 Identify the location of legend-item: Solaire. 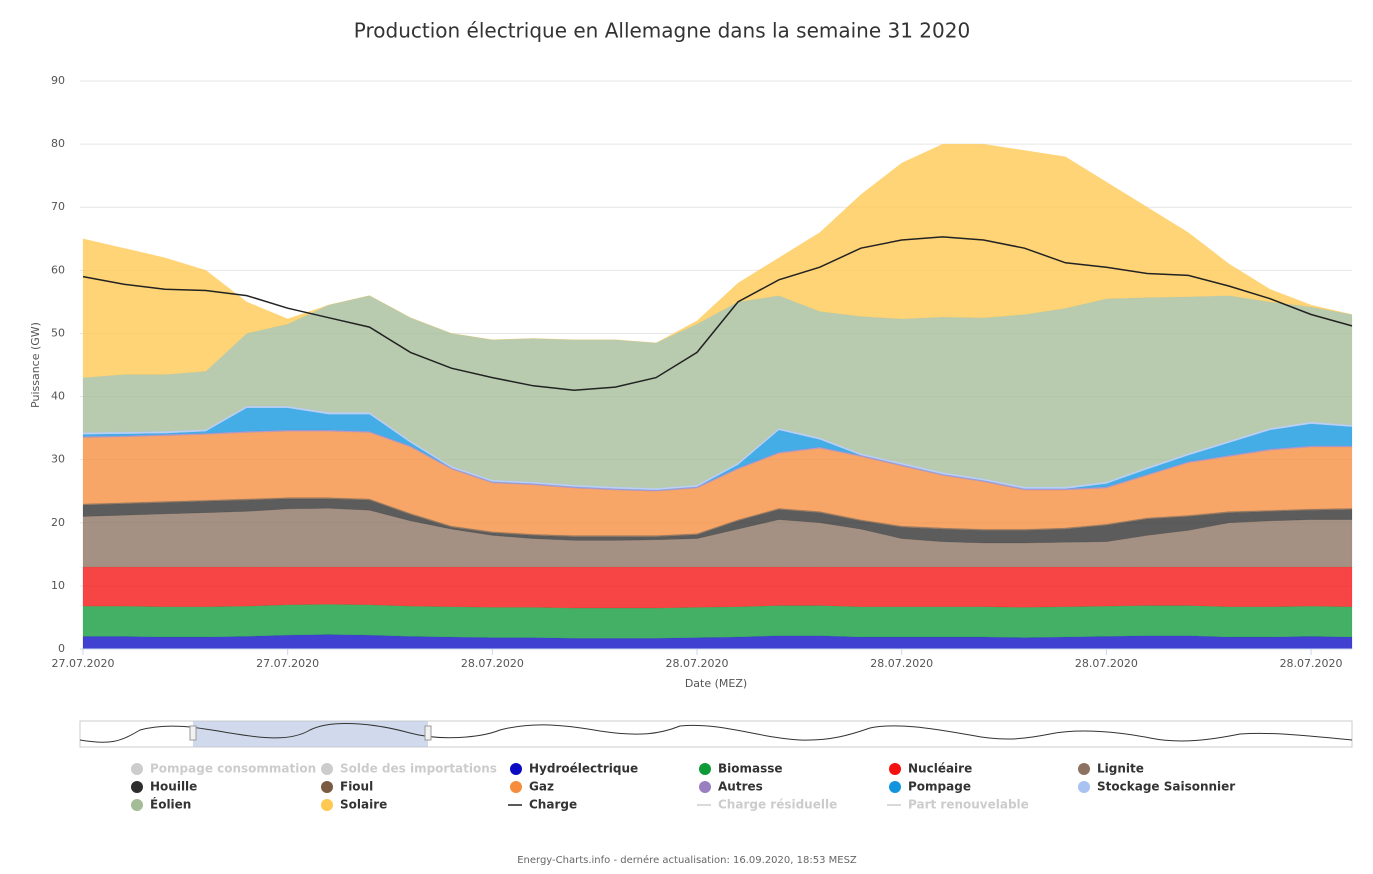
(354, 805).